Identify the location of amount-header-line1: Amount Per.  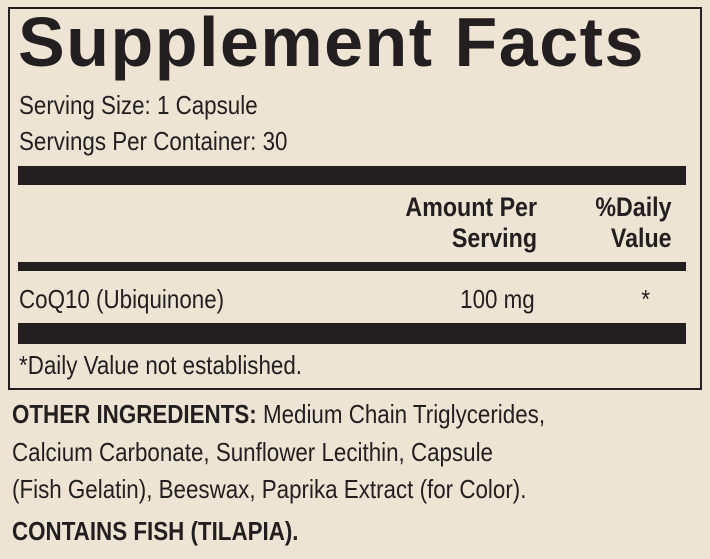
(471, 207).